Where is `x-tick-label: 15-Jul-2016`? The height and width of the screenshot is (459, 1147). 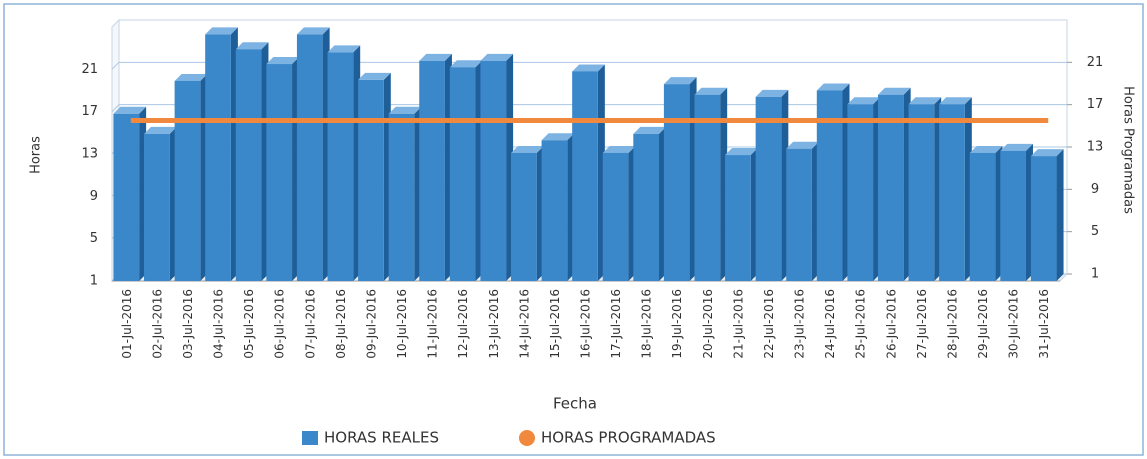 x-tick-label: 15-Jul-2016 is located at coordinates (555, 324).